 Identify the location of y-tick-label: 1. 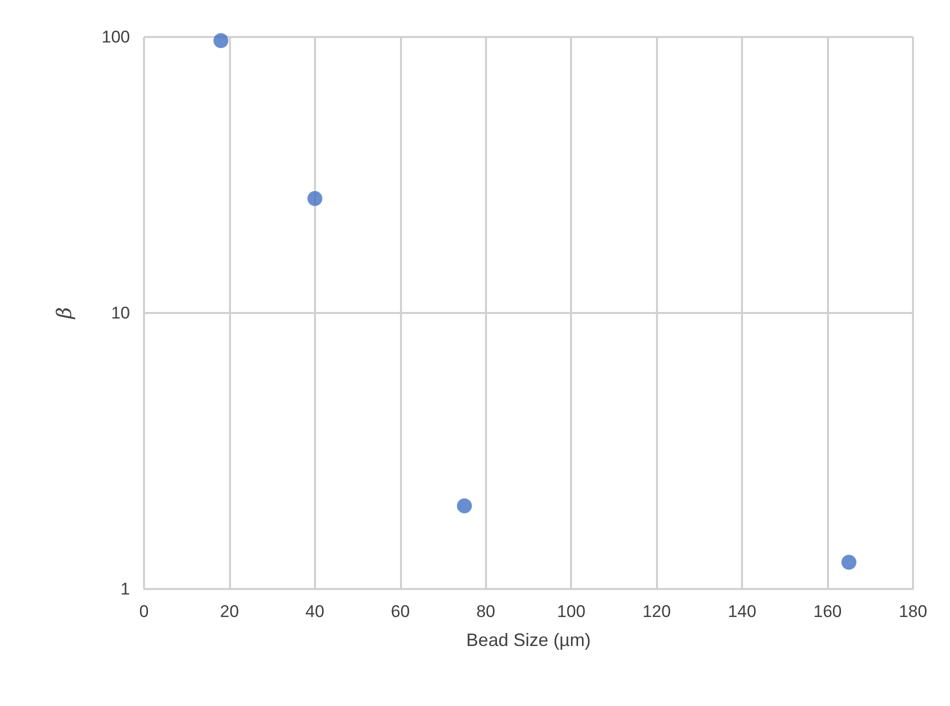
(125, 589).